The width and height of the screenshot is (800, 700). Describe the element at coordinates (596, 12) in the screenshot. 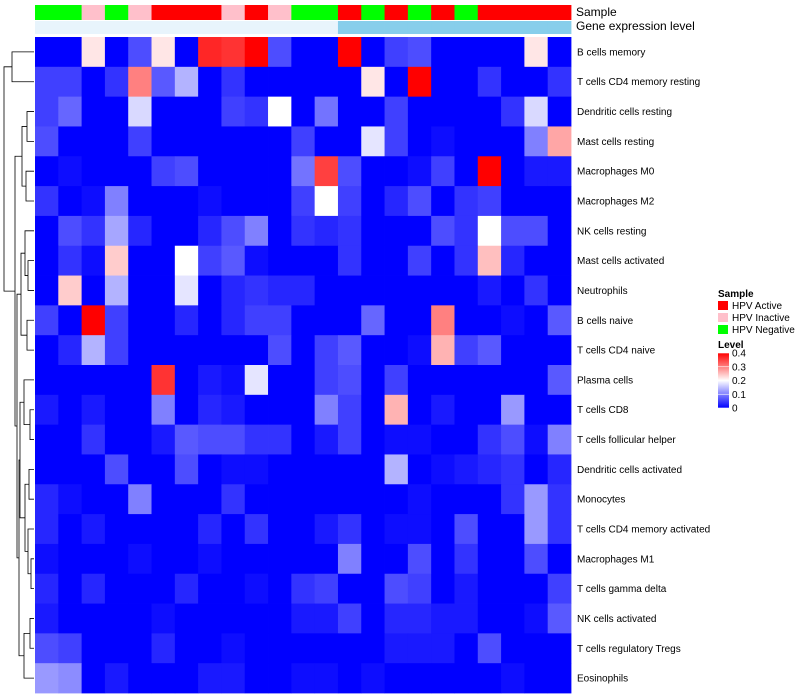

I see `annotation-title-sample: Sample` at that location.